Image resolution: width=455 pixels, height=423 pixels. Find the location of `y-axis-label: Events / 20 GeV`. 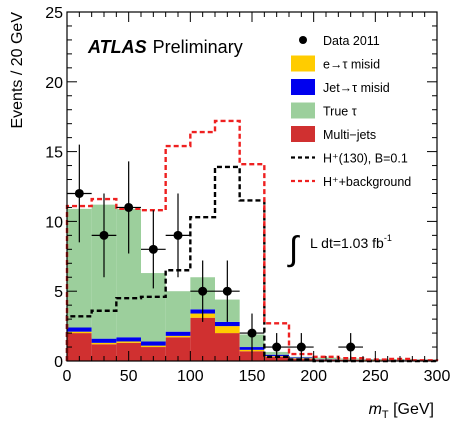

y-axis-label: Events / 20 GeV is located at coordinates (17, 70).